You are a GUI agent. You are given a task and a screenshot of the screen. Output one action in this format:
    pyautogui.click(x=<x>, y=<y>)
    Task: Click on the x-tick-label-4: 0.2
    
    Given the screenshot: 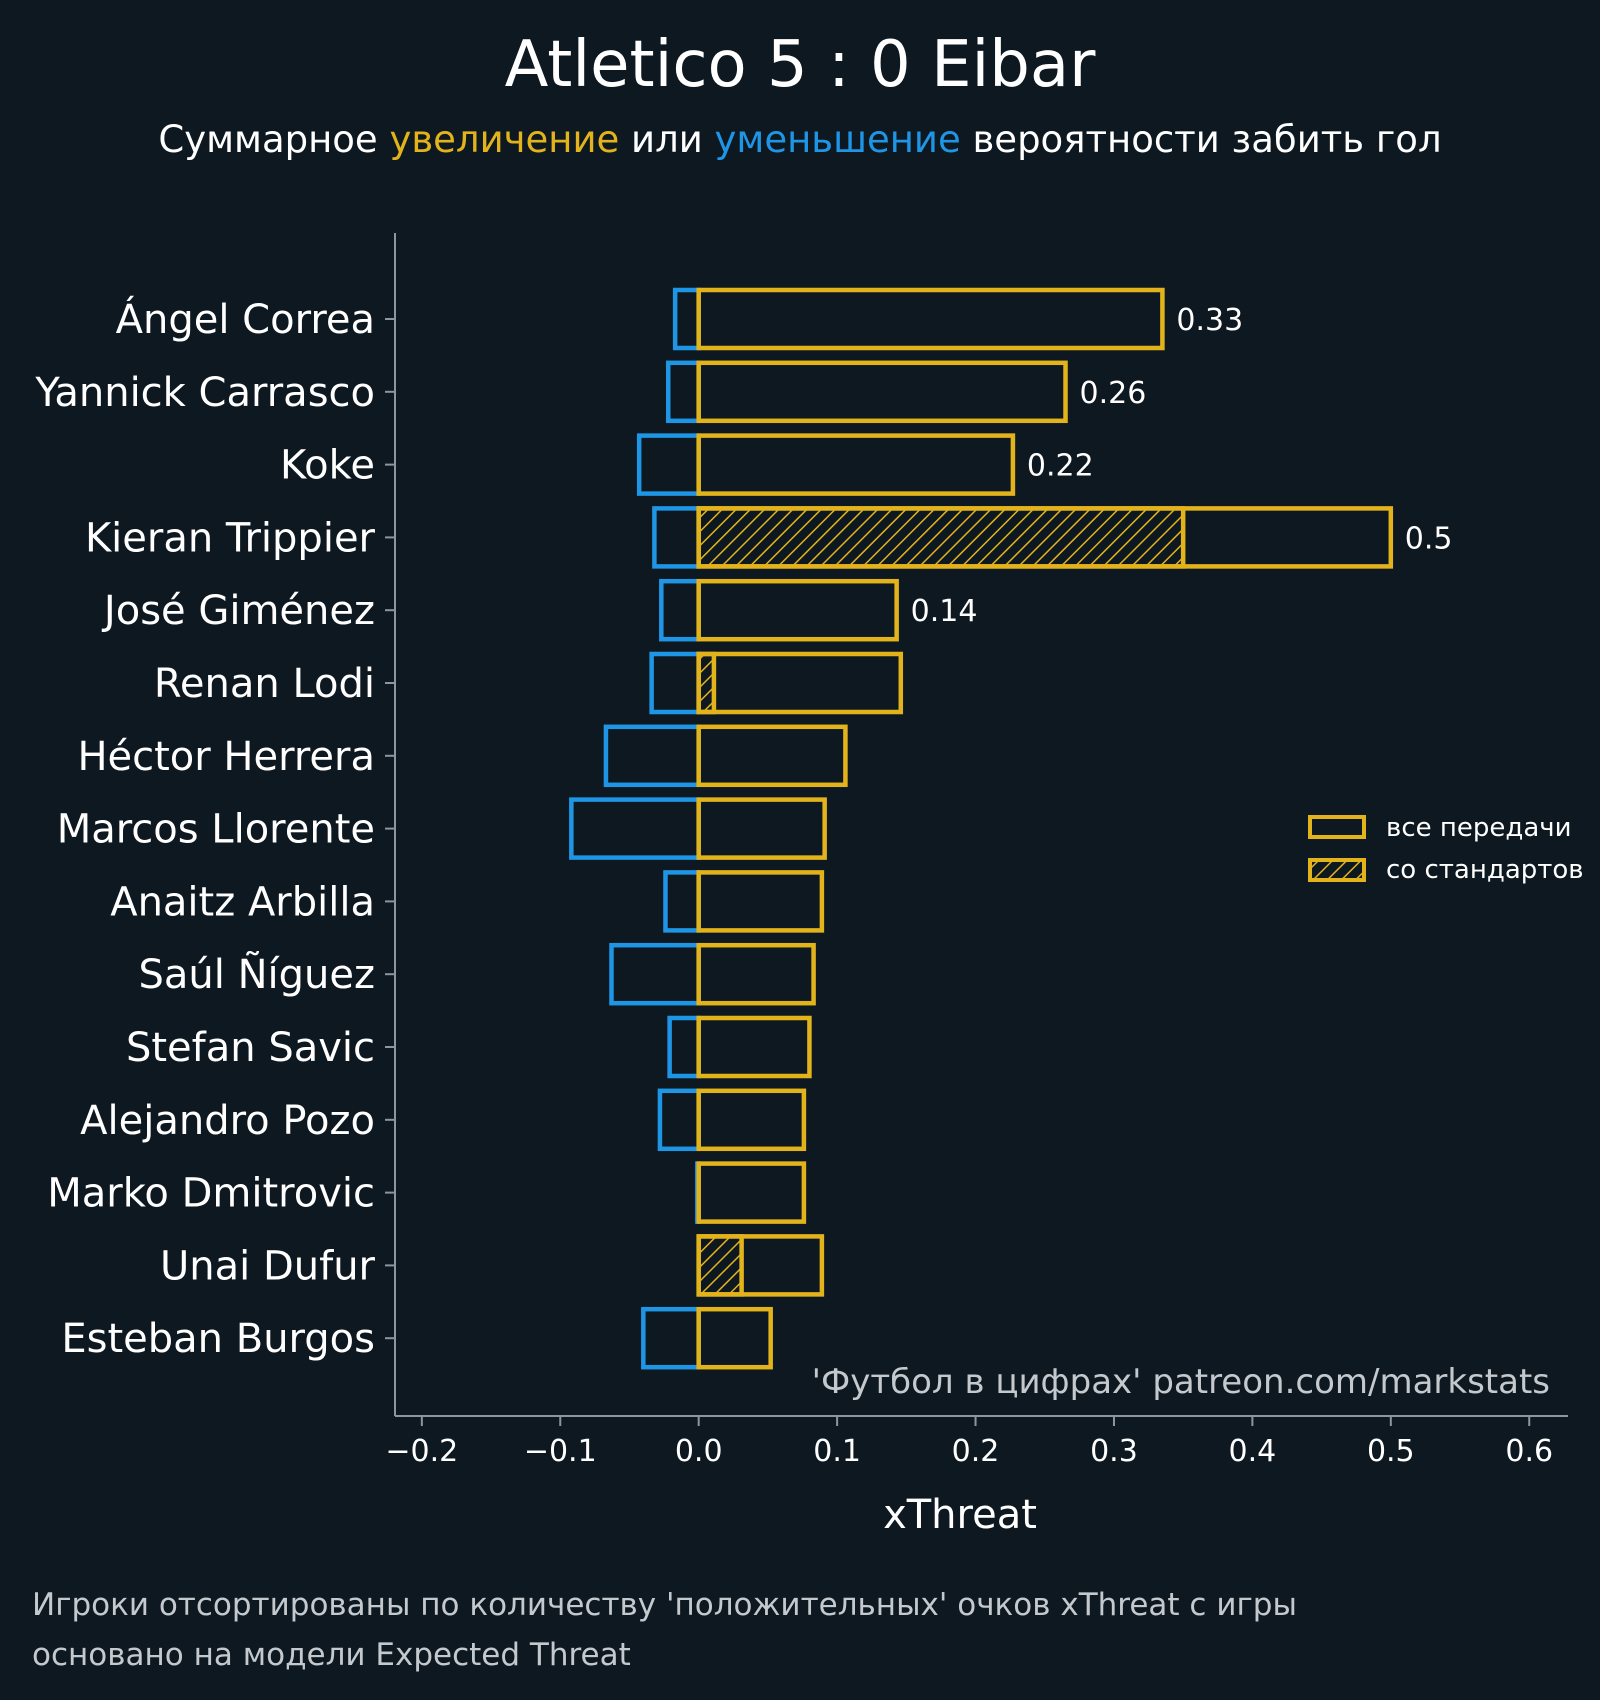 What is the action you would take?
    pyautogui.click(x=976, y=1451)
    